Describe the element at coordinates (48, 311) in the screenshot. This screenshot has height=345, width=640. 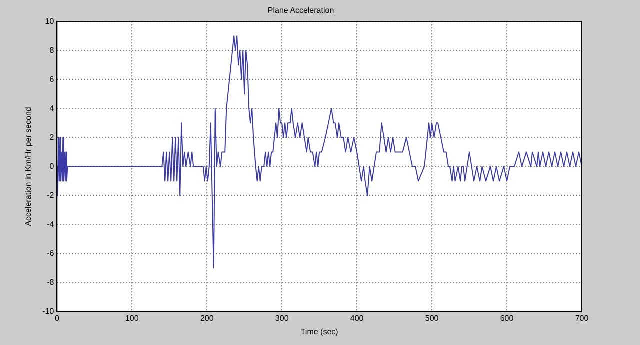
I see `y-tick-label: -10` at that location.